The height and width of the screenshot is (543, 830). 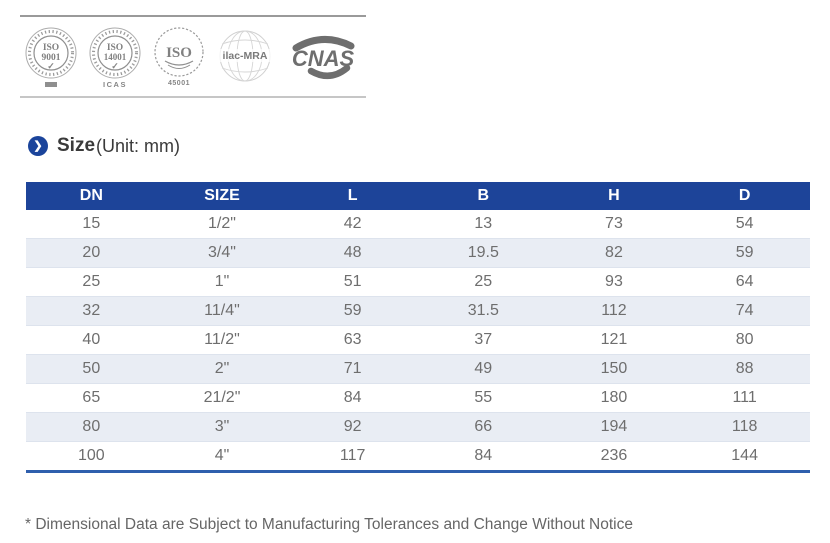 I want to click on table-row: 65 21/2" 84 55 180 111, so click(x=418, y=398).